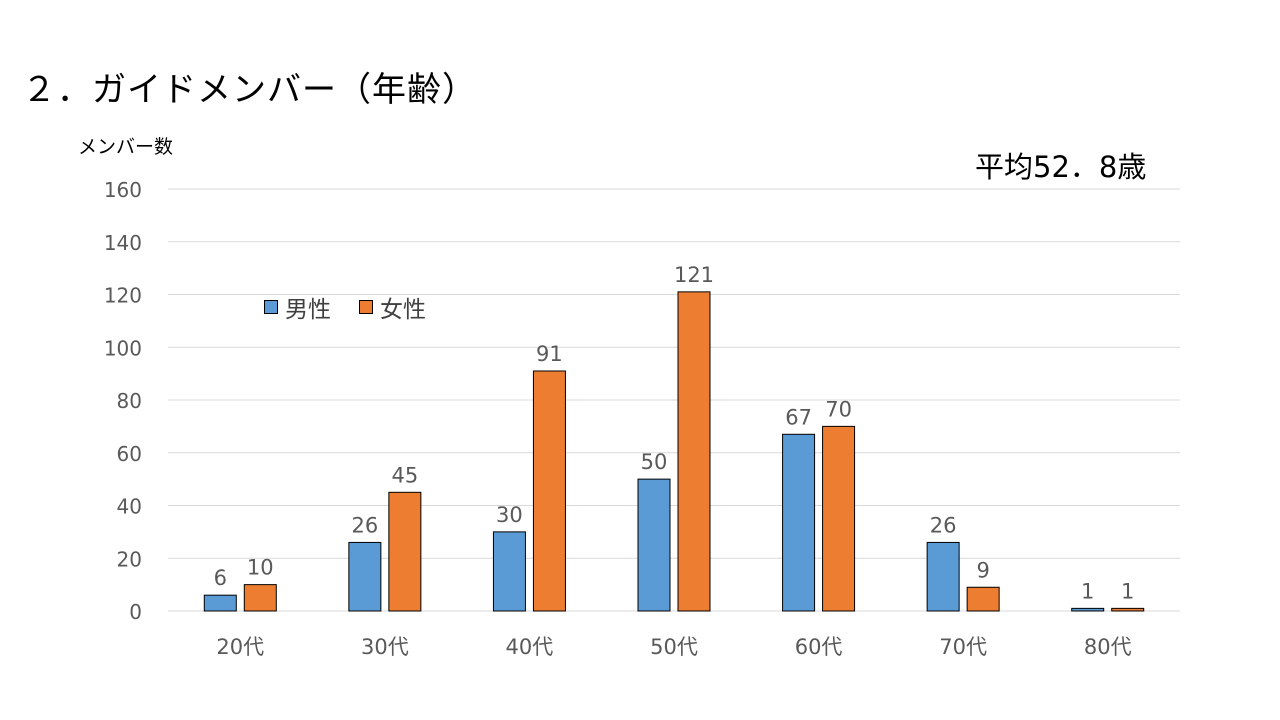 Image resolution: width=1280 pixels, height=720 pixels. Describe the element at coordinates (549, 354) in the screenshot. I see `data-label: 91` at that location.